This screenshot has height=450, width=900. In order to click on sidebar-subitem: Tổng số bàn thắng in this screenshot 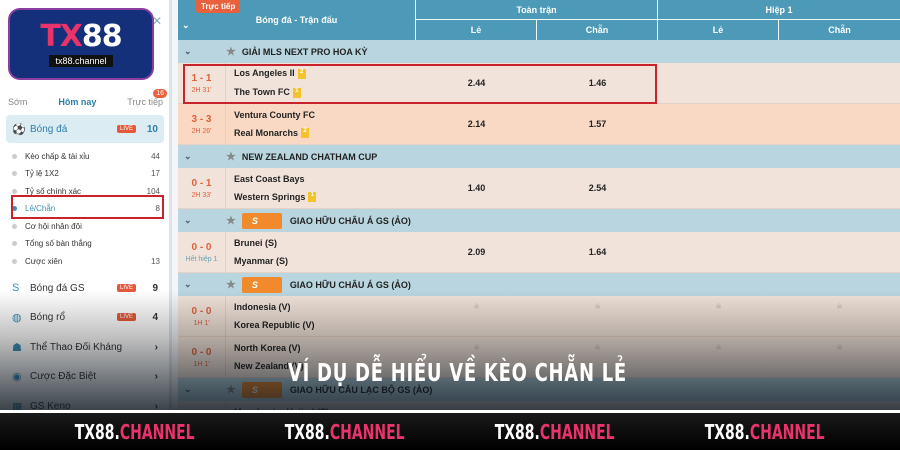, I will do `click(86, 244)`.